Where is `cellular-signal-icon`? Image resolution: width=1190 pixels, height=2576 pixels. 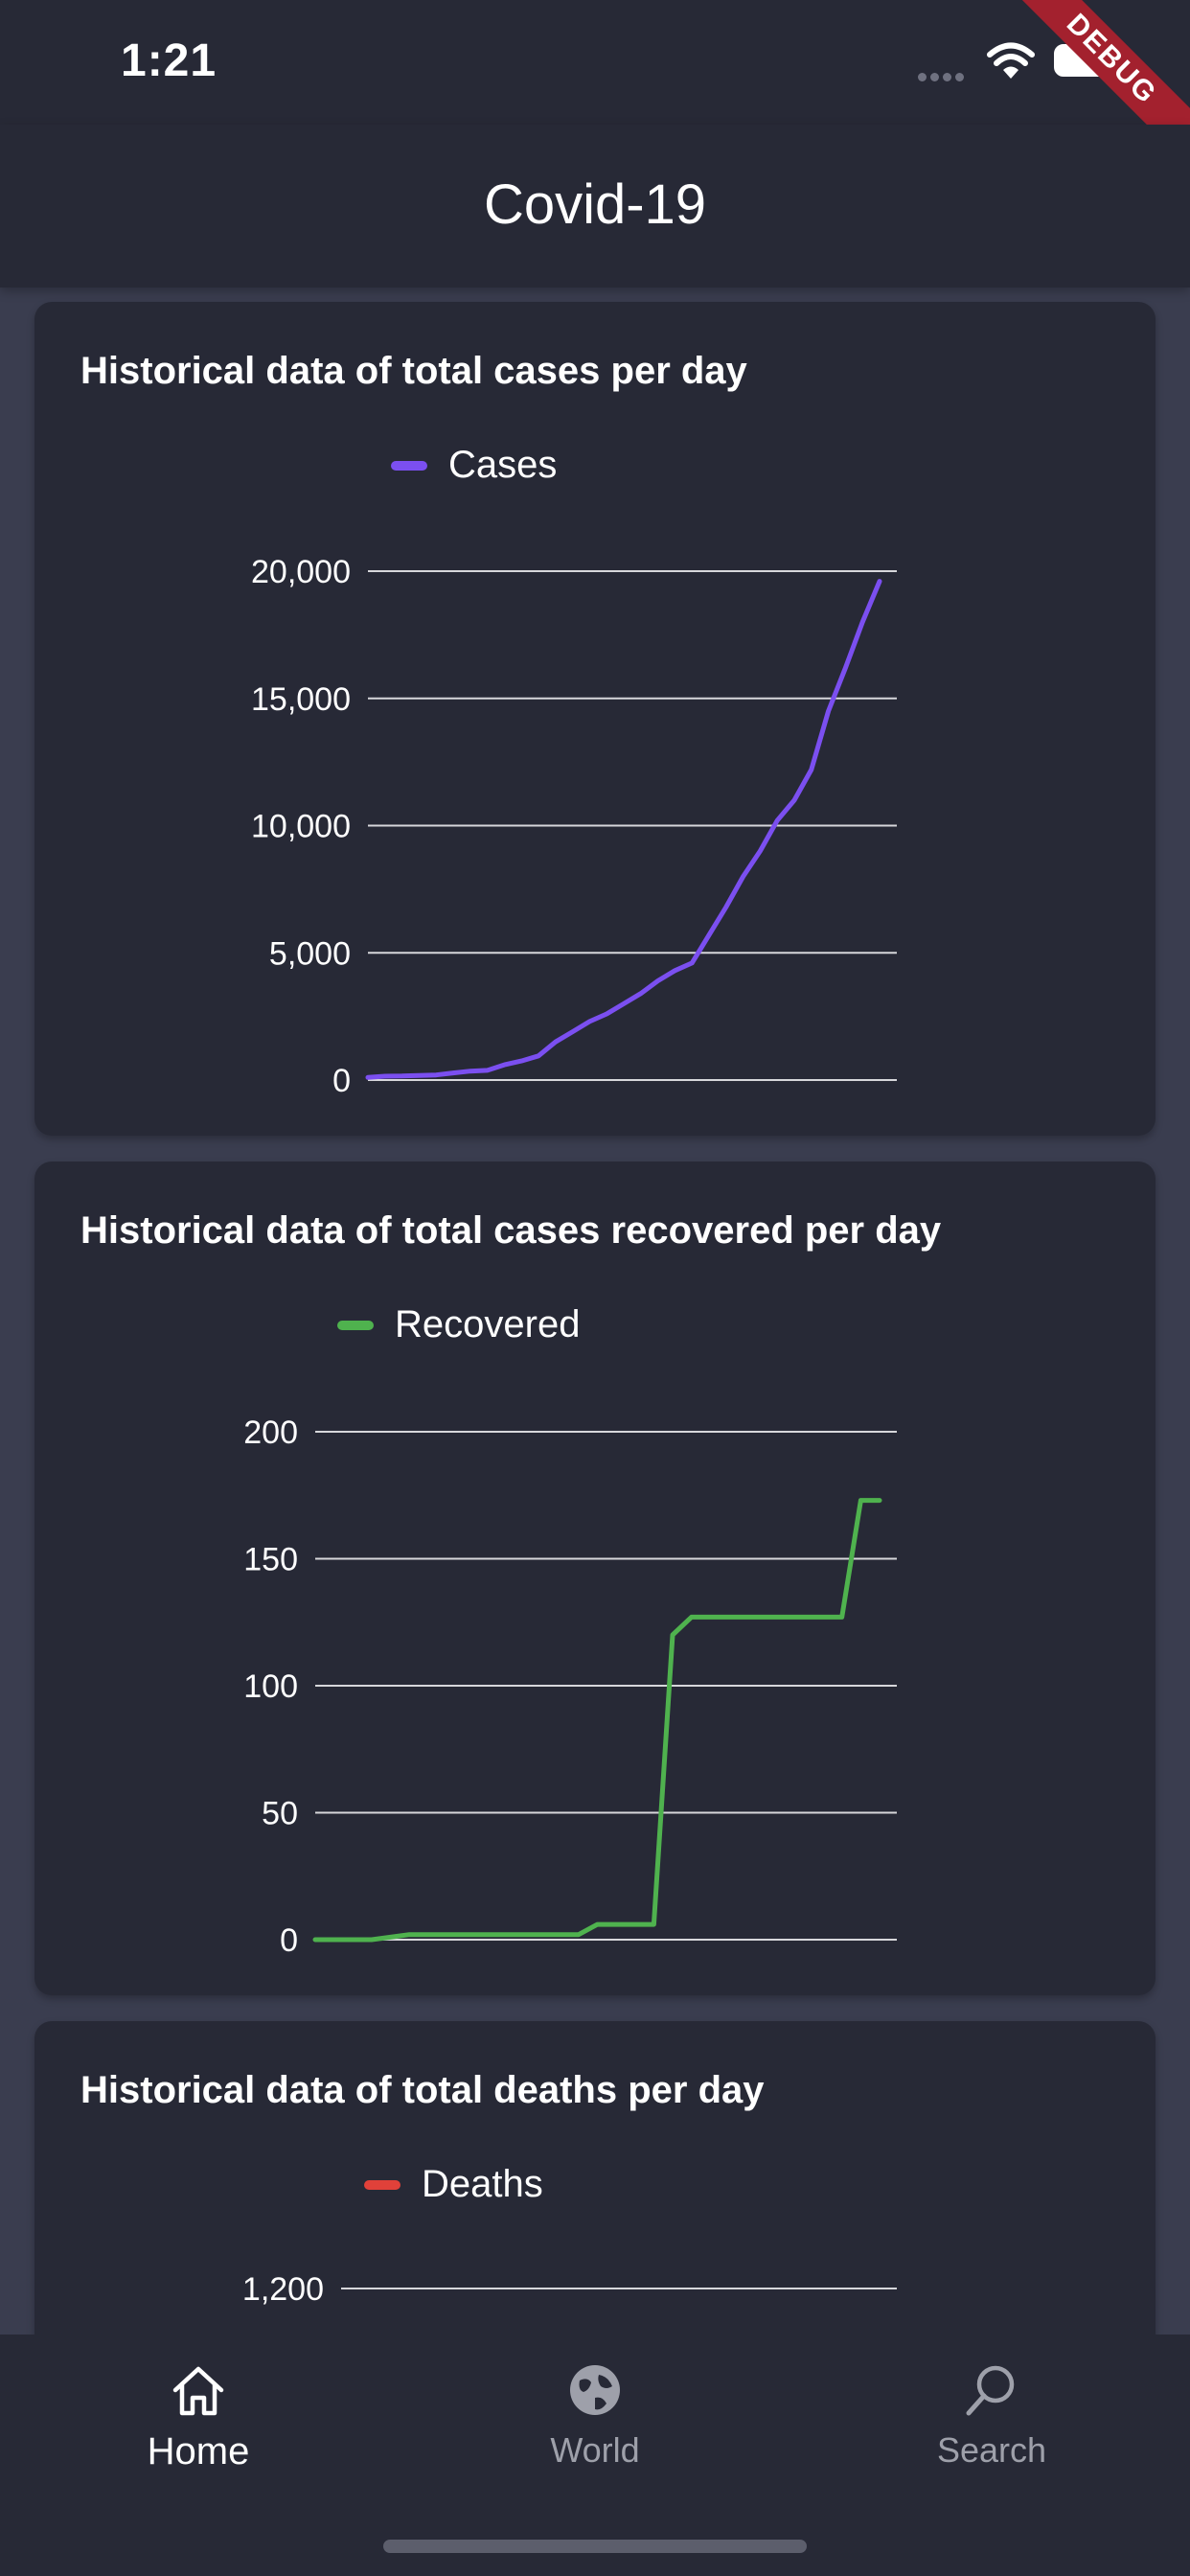 cellular-signal-icon is located at coordinates (945, 75).